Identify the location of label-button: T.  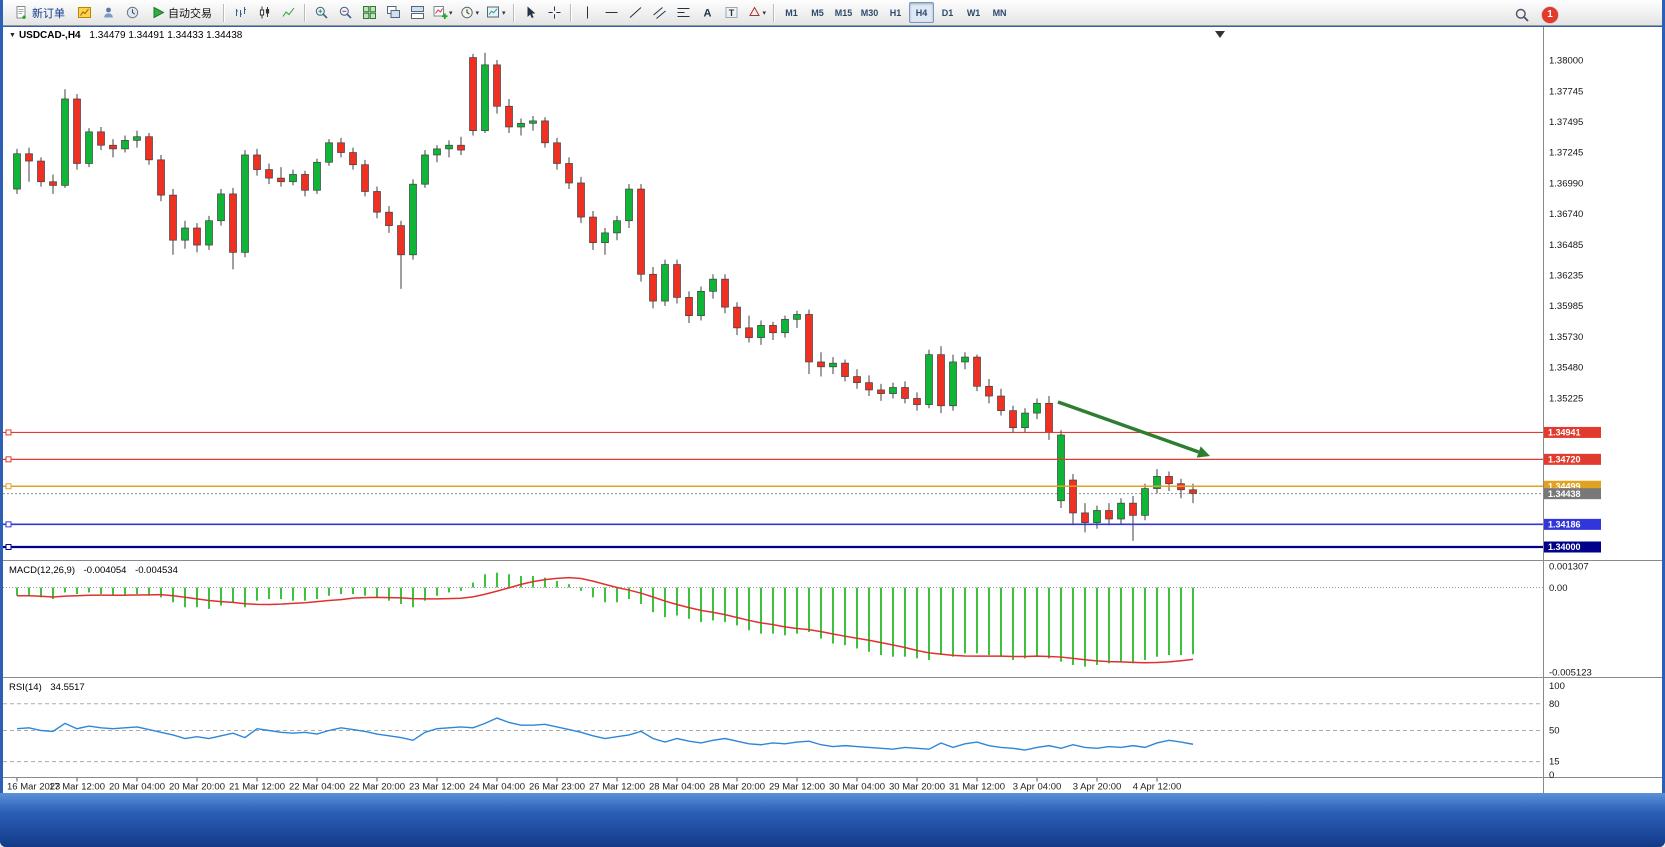
(731, 12).